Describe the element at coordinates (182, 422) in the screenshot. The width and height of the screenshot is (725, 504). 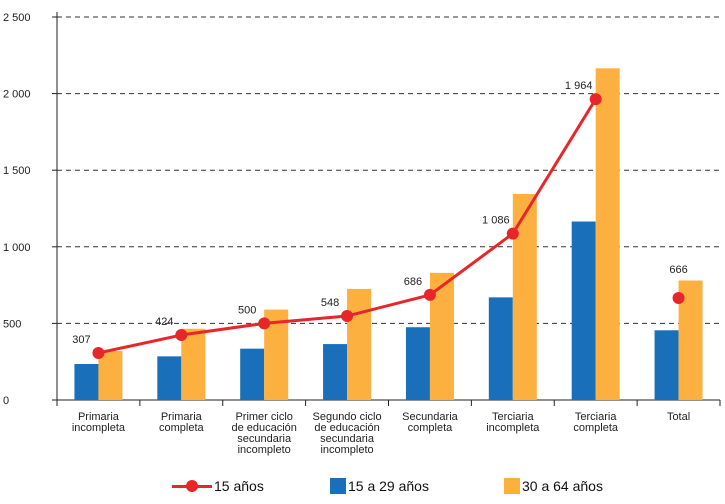
I see `x-tick-label: Primaria completa` at that location.